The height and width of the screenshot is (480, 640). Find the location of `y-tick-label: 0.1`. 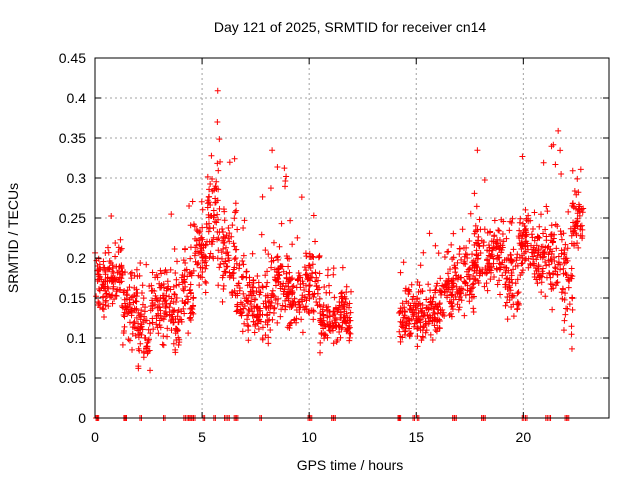

y-tick-label: 0.1 is located at coordinates (77, 338).